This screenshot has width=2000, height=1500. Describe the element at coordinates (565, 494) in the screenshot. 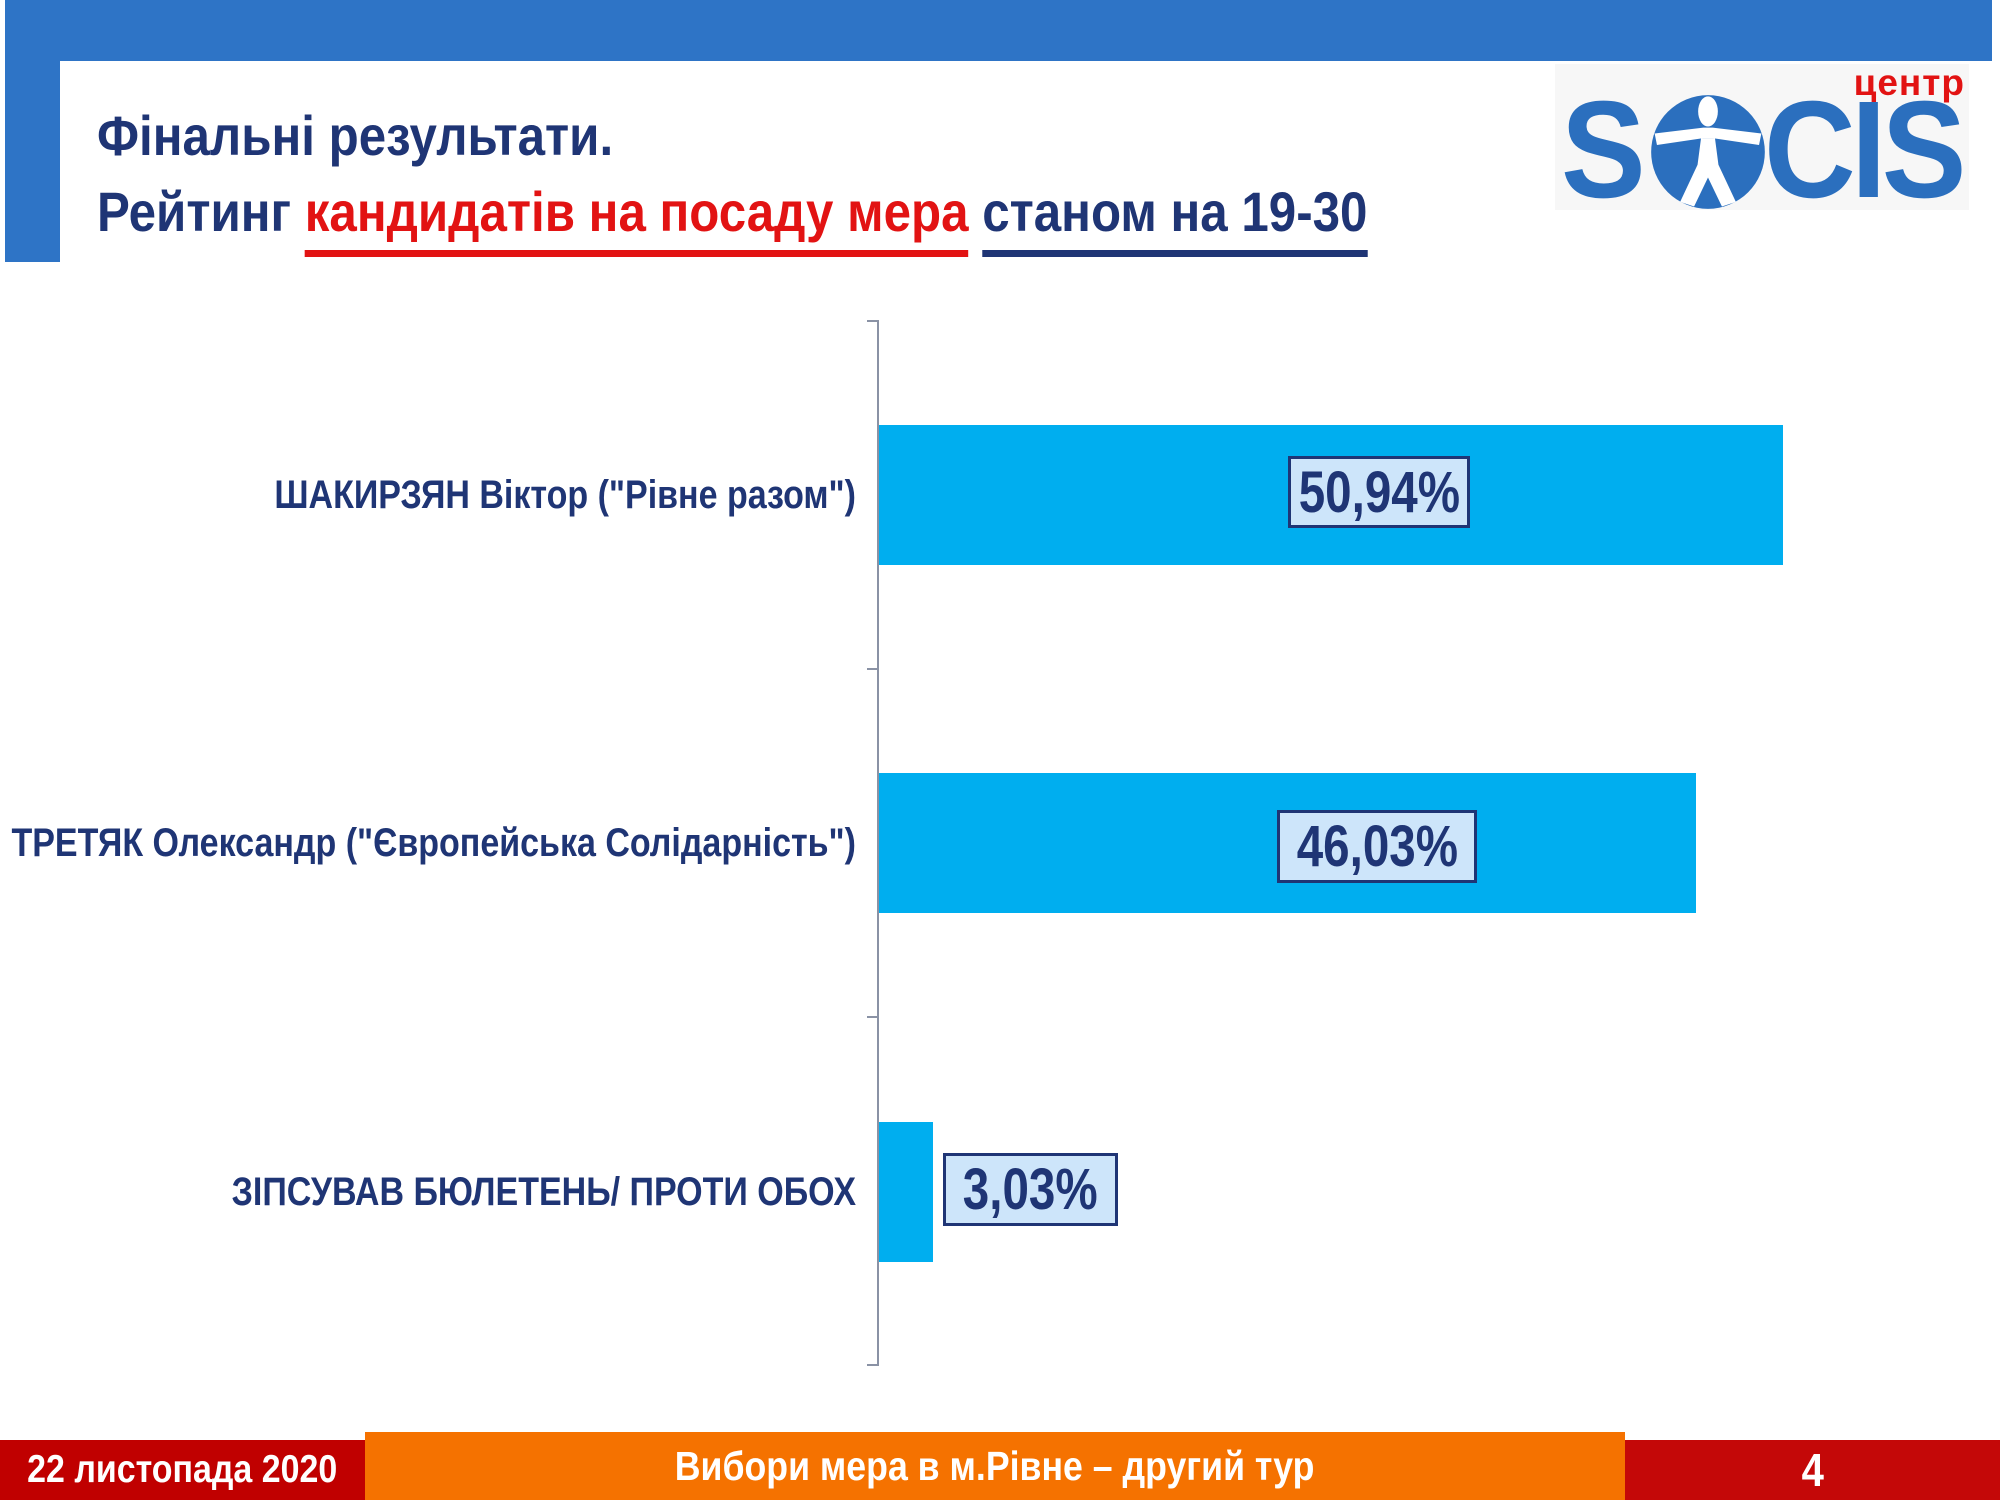

I see `category-label-1: ШАКИРЗЯН Віктор ("Рівне разом")` at that location.